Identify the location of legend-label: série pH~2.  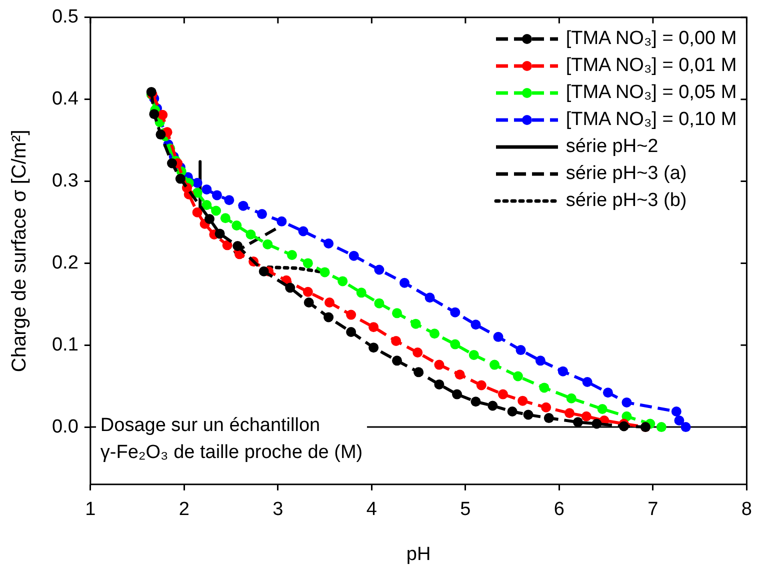
(612, 147).